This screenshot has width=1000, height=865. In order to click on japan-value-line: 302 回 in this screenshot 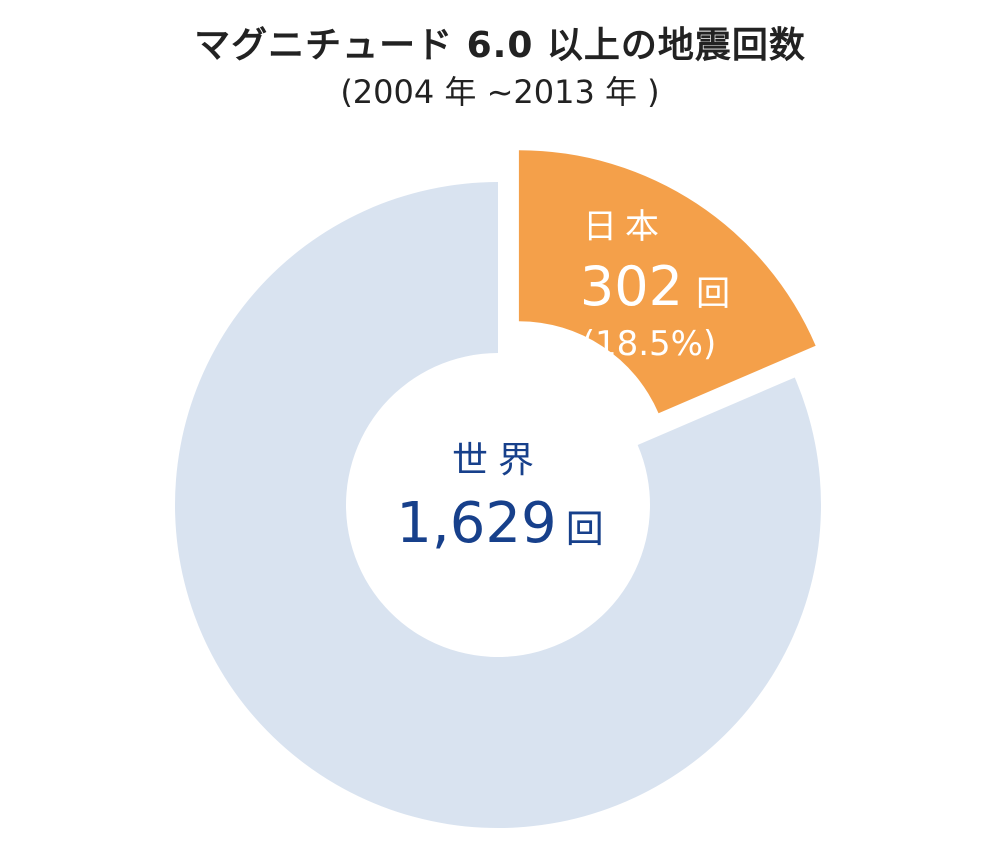, I will do `click(655, 286)`.